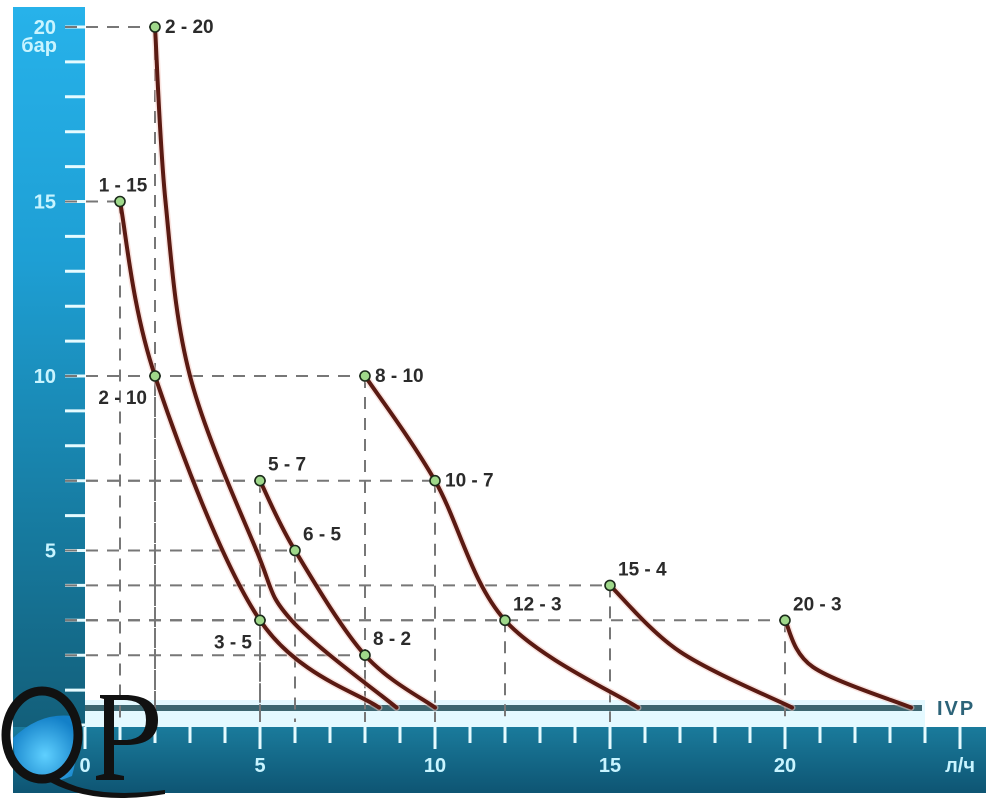 The image size is (1000, 800). Describe the element at coordinates (435, 766) in the screenshot. I see `x-tick-label: 10` at that location.